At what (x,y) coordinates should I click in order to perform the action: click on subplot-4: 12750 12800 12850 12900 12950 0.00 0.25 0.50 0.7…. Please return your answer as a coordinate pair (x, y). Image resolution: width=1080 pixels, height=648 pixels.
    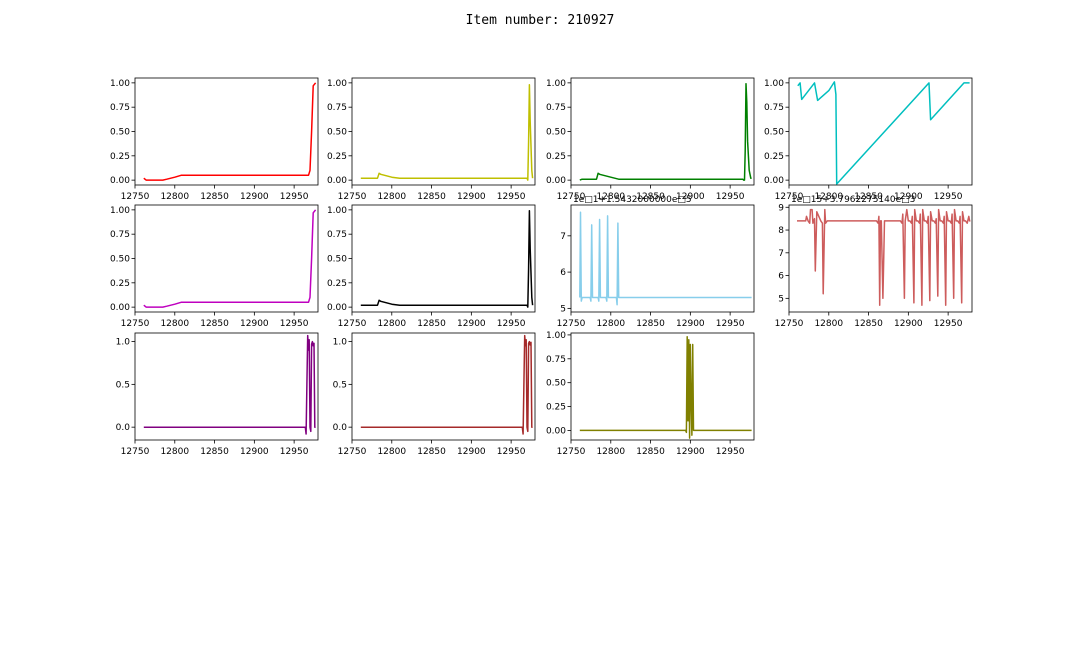
    Looking at the image, I should click on (868, 139).